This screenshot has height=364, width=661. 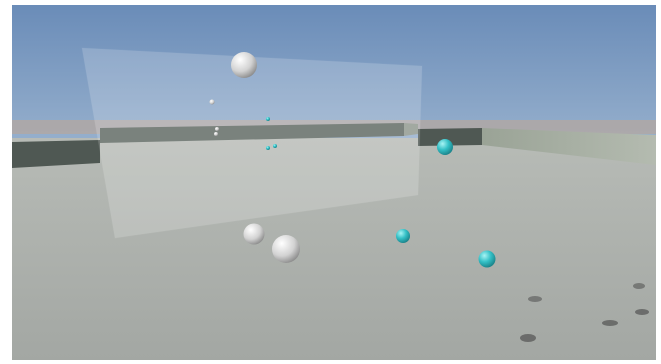 I want to click on center-wall-end, so click(x=411, y=129).